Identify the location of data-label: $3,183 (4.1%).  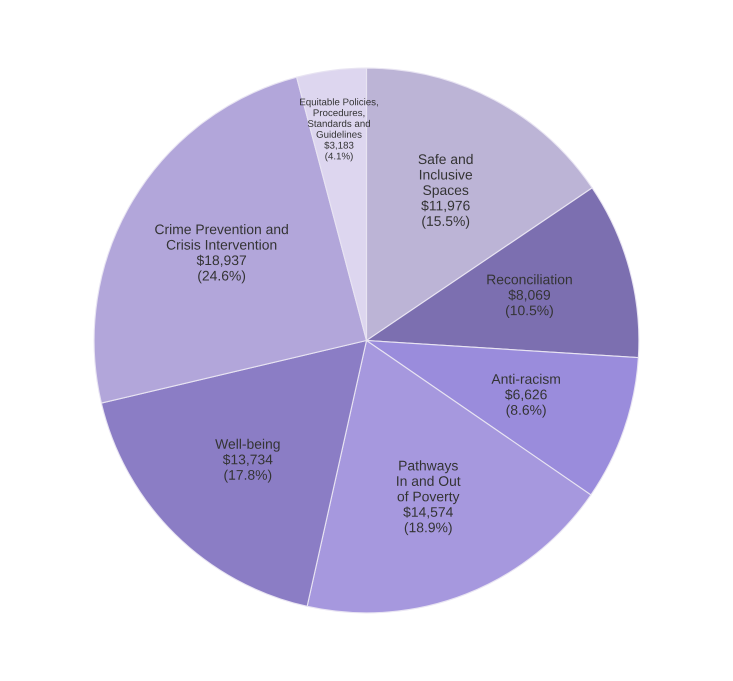
(339, 151).